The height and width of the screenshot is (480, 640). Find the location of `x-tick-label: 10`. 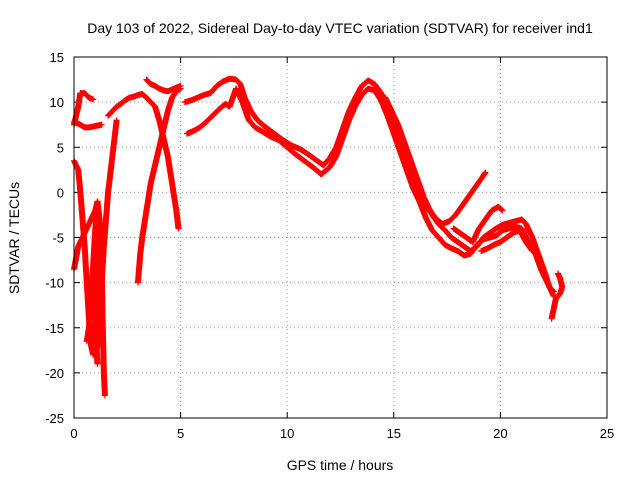

x-tick-label: 10 is located at coordinates (287, 433).